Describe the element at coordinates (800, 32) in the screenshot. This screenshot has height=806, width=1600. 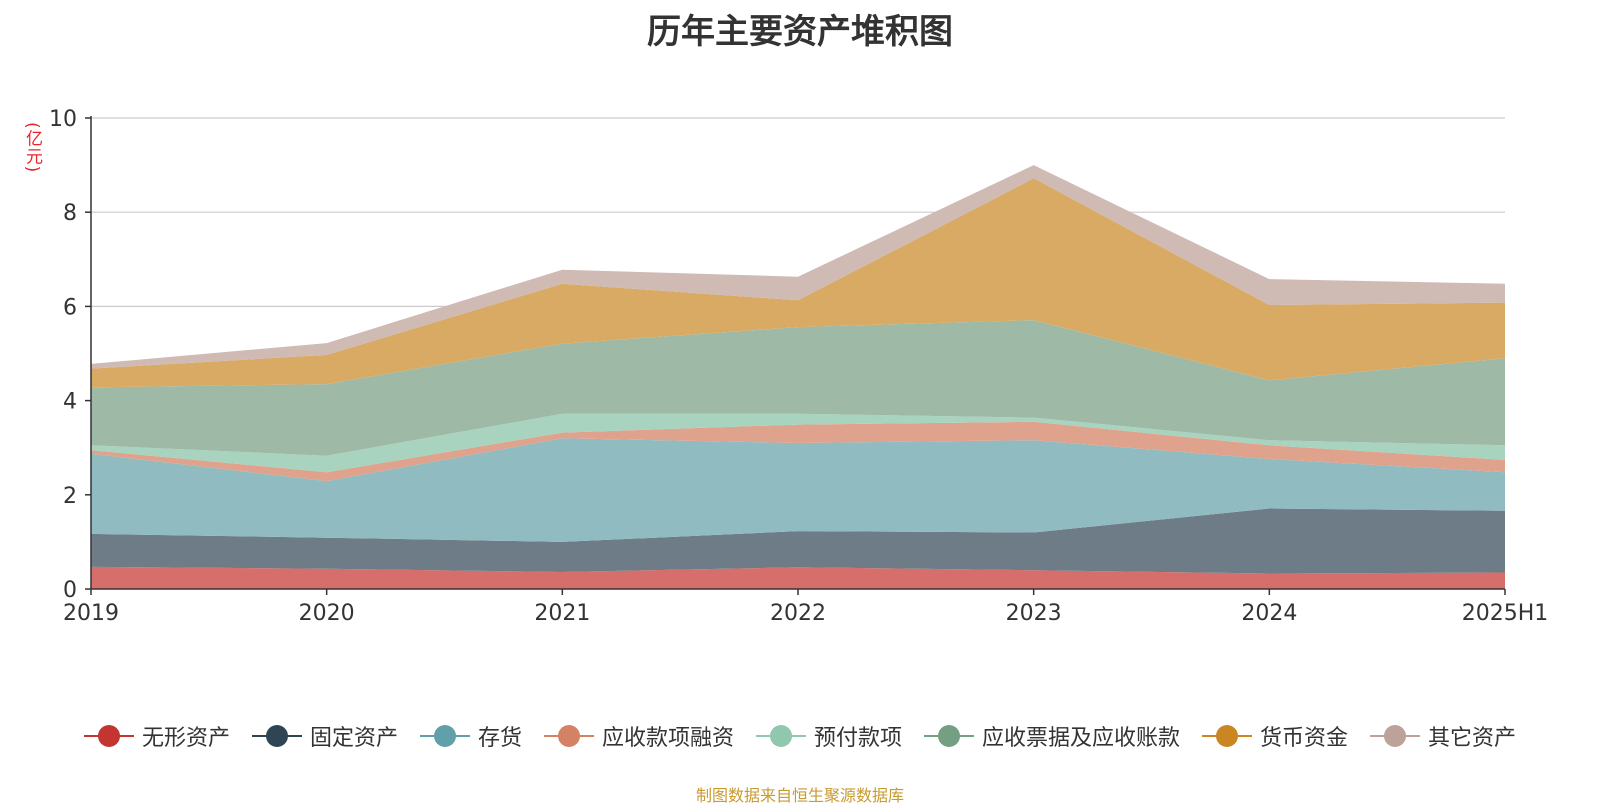
I see `chart-title: 历年主要资产堆积图` at that location.